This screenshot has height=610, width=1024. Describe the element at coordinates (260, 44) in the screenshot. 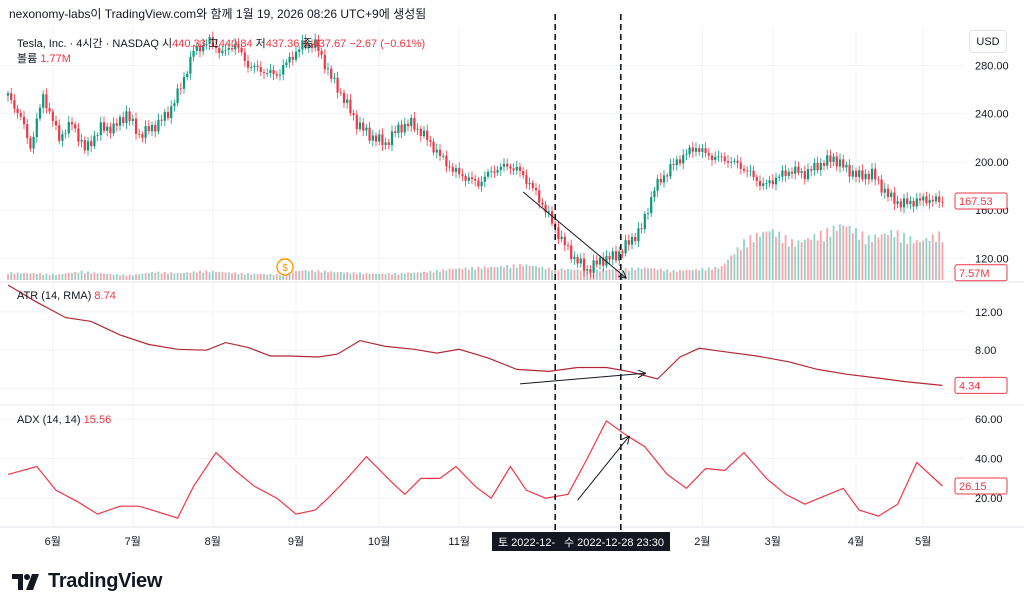

I see `low-label: 저` at that location.